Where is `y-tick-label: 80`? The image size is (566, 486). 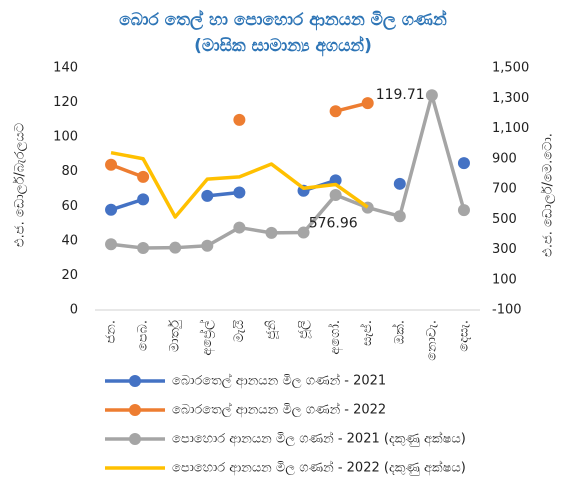
y-tick-label: 80 is located at coordinates (69, 171).